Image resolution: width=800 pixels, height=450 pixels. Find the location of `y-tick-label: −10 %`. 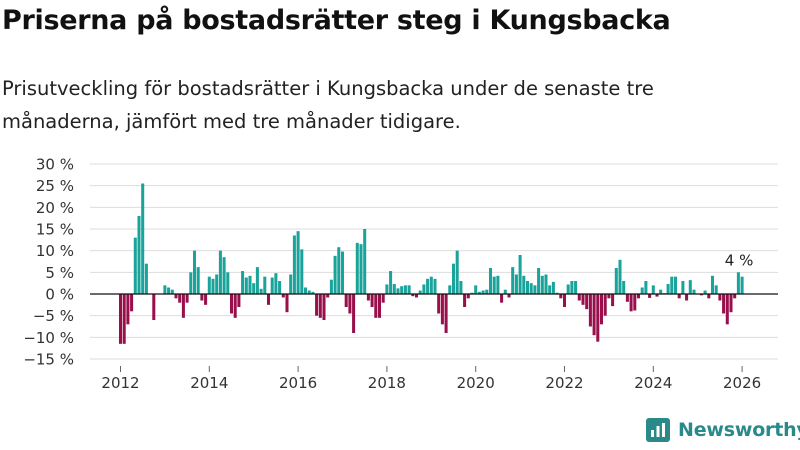

y-tick-label: −10 % is located at coordinates (48, 338).